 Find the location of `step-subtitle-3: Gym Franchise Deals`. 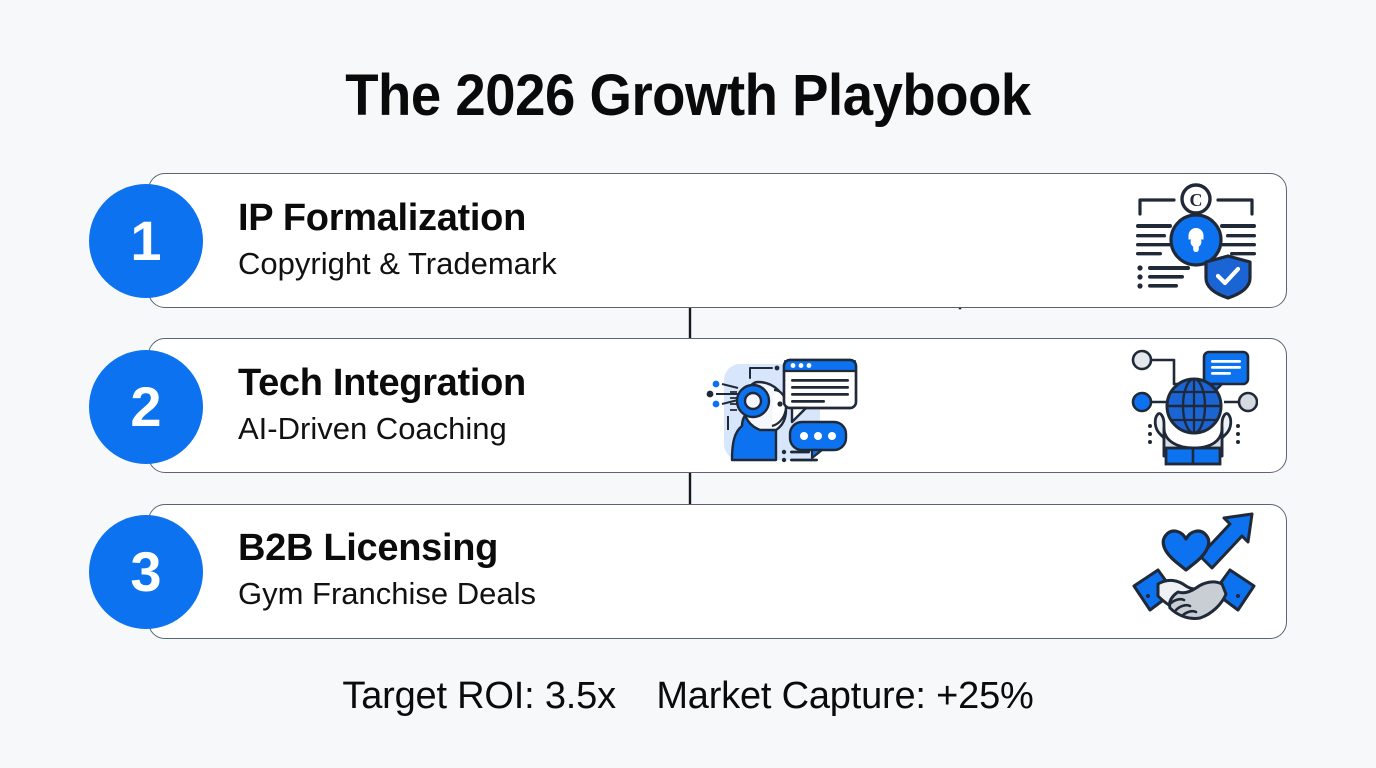

step-subtitle-3: Gym Franchise Deals is located at coordinates (387, 593).